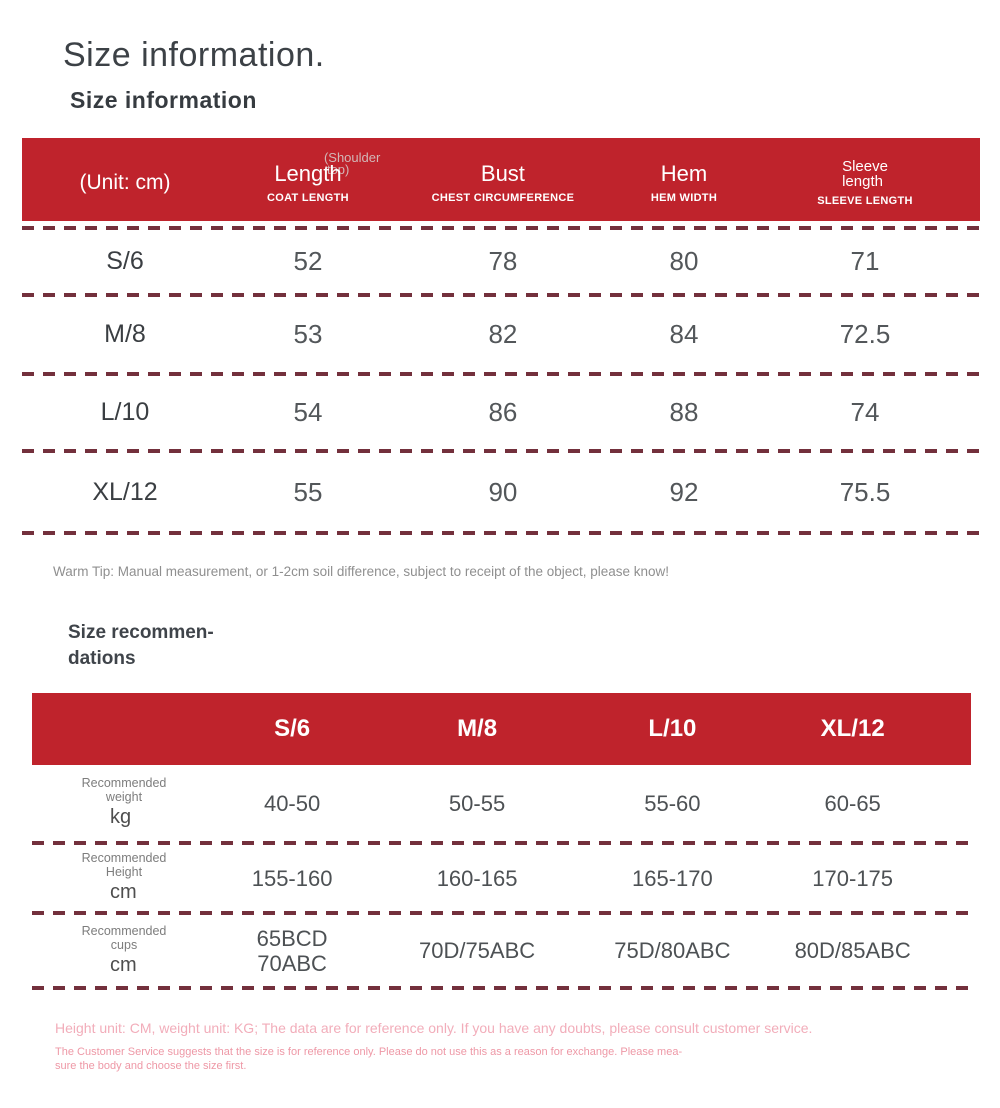 The width and height of the screenshot is (1000, 1108). What do you see at coordinates (684, 197) in the screenshot?
I see `hem-width-sublabel: HEM WIDTH` at bounding box center [684, 197].